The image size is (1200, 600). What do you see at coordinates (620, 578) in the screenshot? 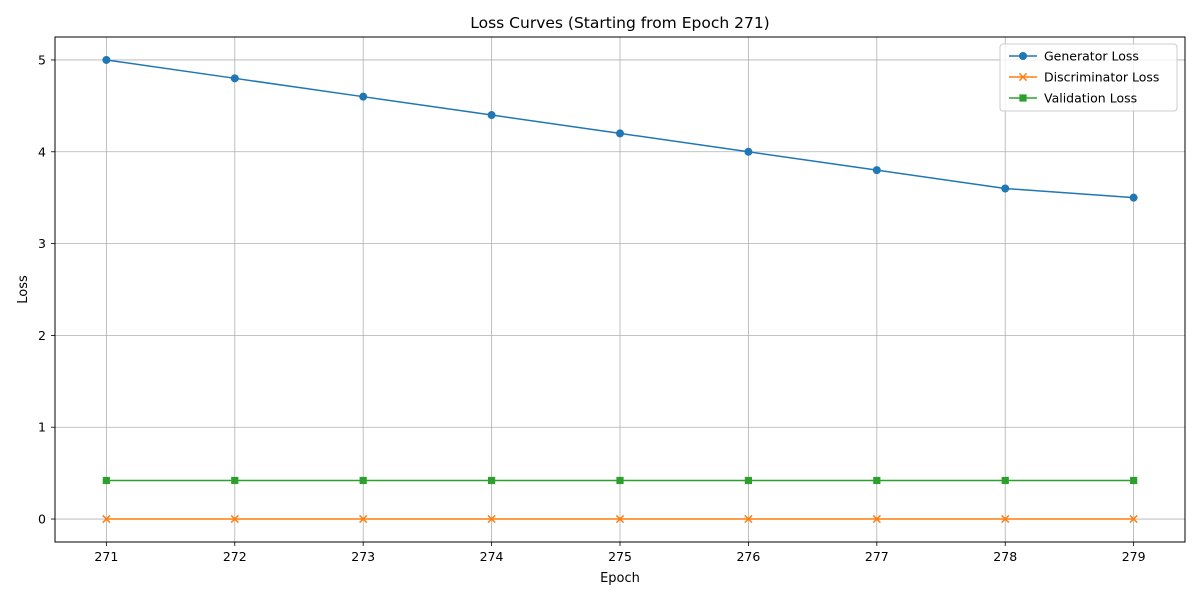
I see `x-axis-label: Epoch` at bounding box center [620, 578].